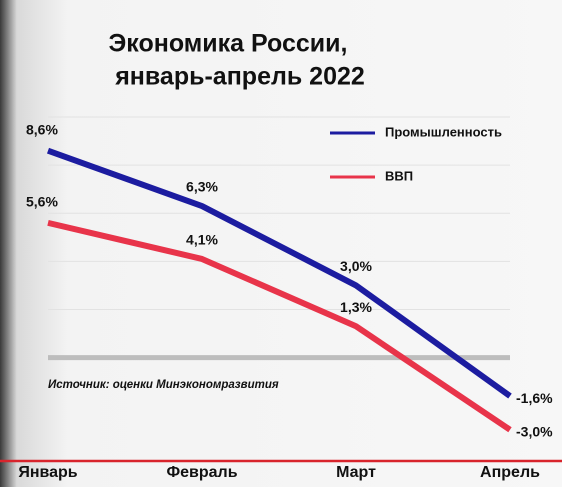 This screenshot has width=562, height=487. Describe the element at coordinates (399, 175) in the screenshot. I see `legend-label: ВВП` at that location.